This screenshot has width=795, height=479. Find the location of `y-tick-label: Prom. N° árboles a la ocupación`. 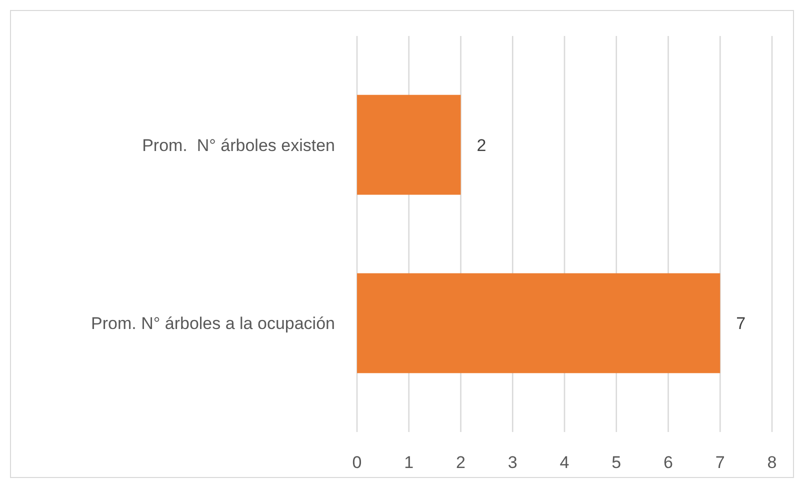

y-tick-label: Prom. N° árboles a la ocupación is located at coordinates (213, 324).